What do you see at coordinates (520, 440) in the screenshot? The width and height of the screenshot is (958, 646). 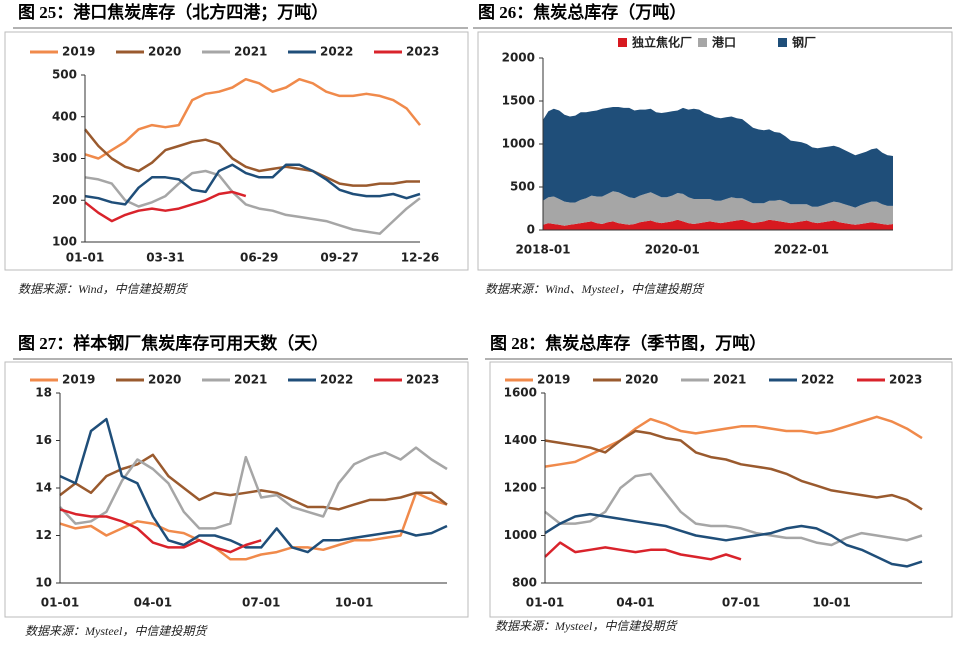 I see `y-tick-label: 1400` at bounding box center [520, 440].